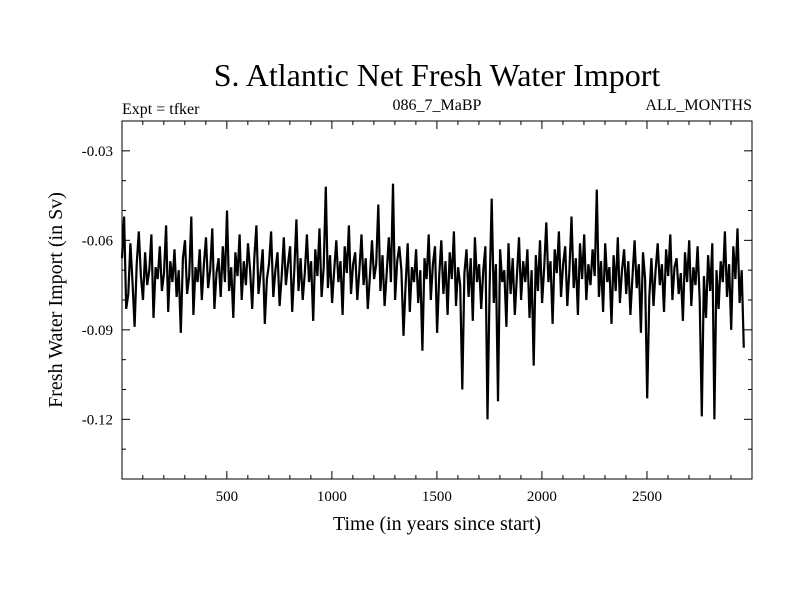 This screenshot has height=600, width=800. I want to click on experiment-label: Expt = tfker, so click(161, 109).